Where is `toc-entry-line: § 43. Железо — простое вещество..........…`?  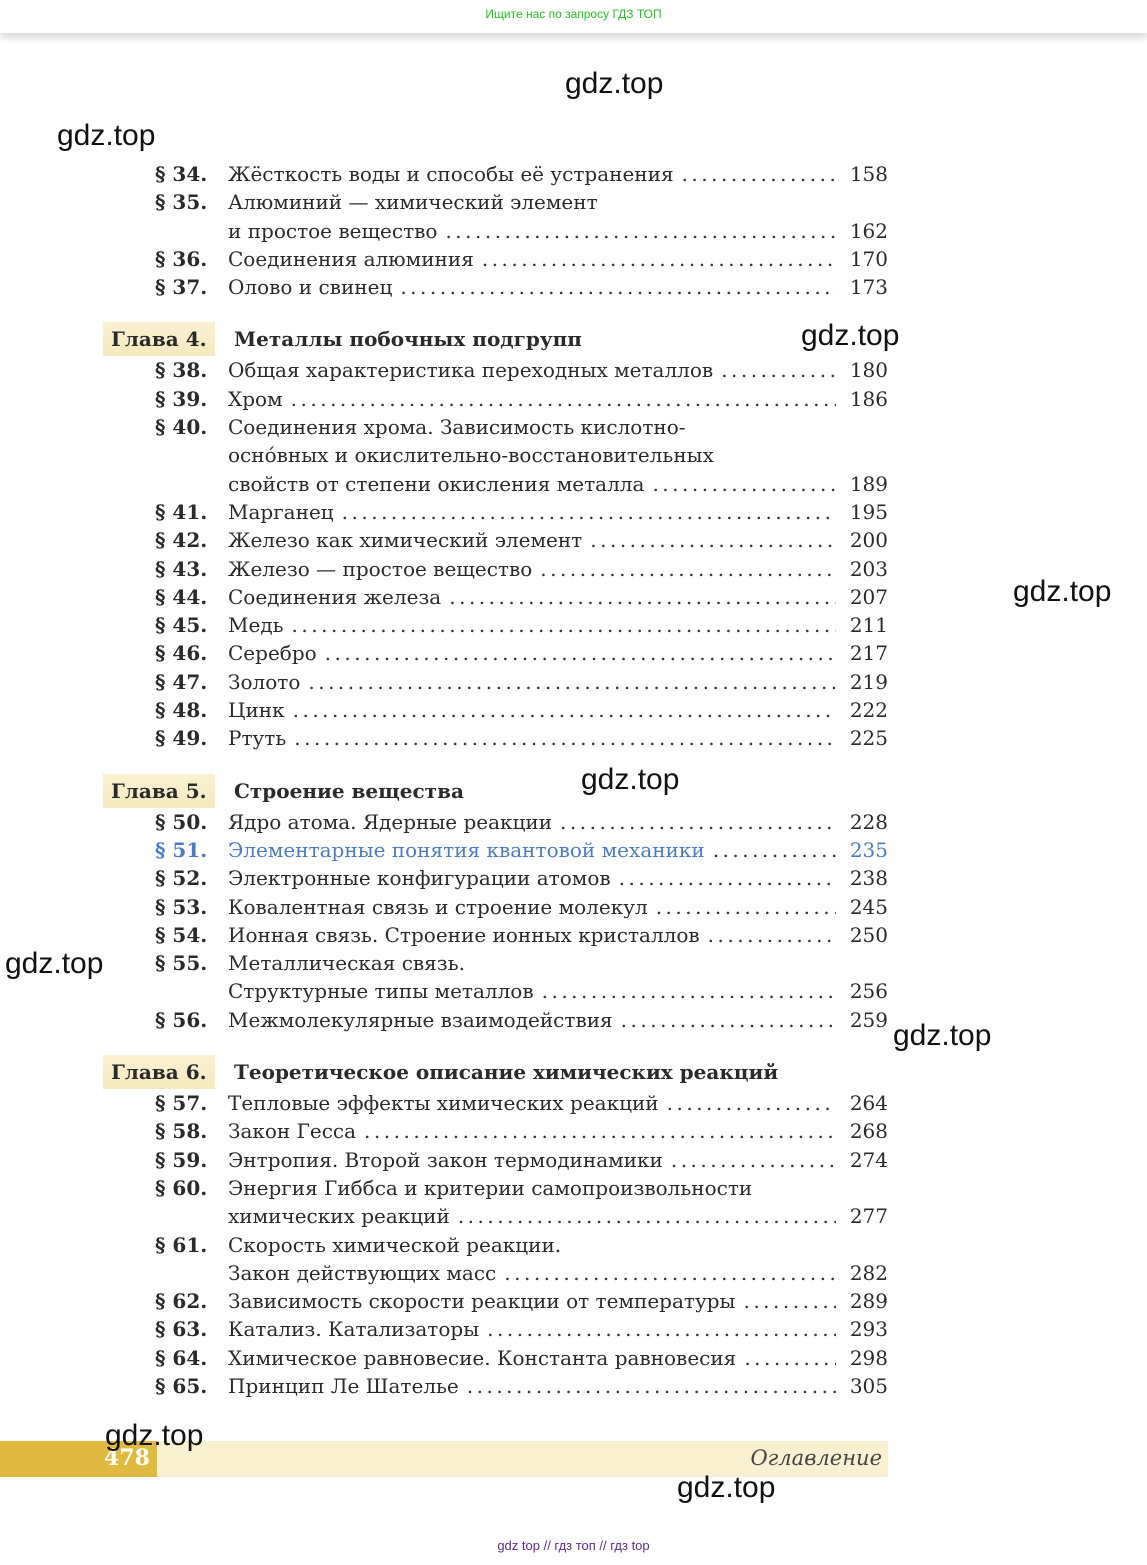 toc-entry-line: § 43. Железо — простое вещество..........… is located at coordinates (573, 569).